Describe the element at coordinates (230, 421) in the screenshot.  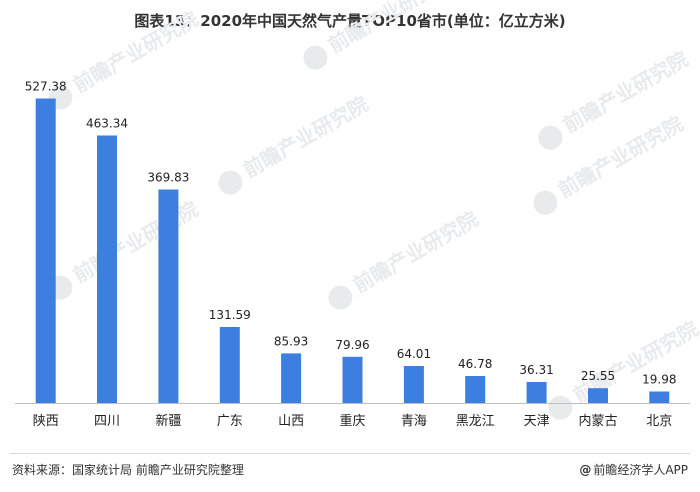
I see `x-tick-label: 广东` at that location.